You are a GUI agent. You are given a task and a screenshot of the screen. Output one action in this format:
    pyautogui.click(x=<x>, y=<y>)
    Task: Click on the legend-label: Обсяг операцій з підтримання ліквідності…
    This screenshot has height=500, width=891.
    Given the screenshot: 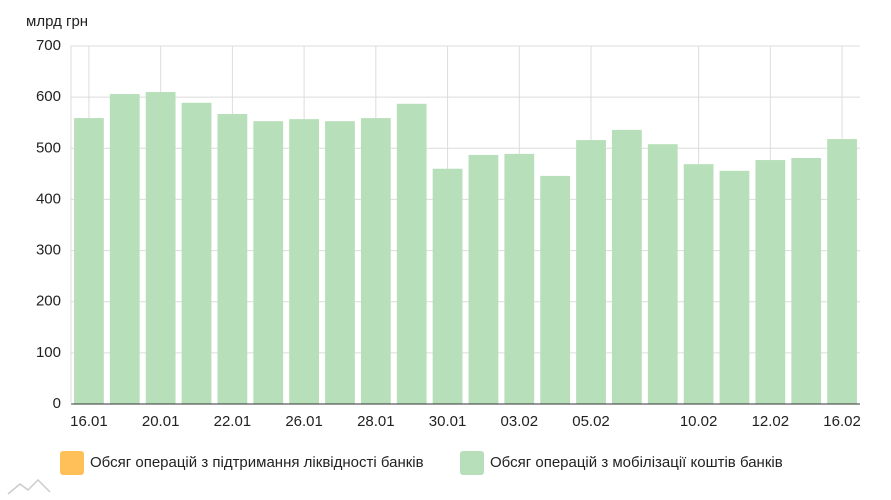 What is the action you would take?
    pyautogui.click(x=257, y=462)
    